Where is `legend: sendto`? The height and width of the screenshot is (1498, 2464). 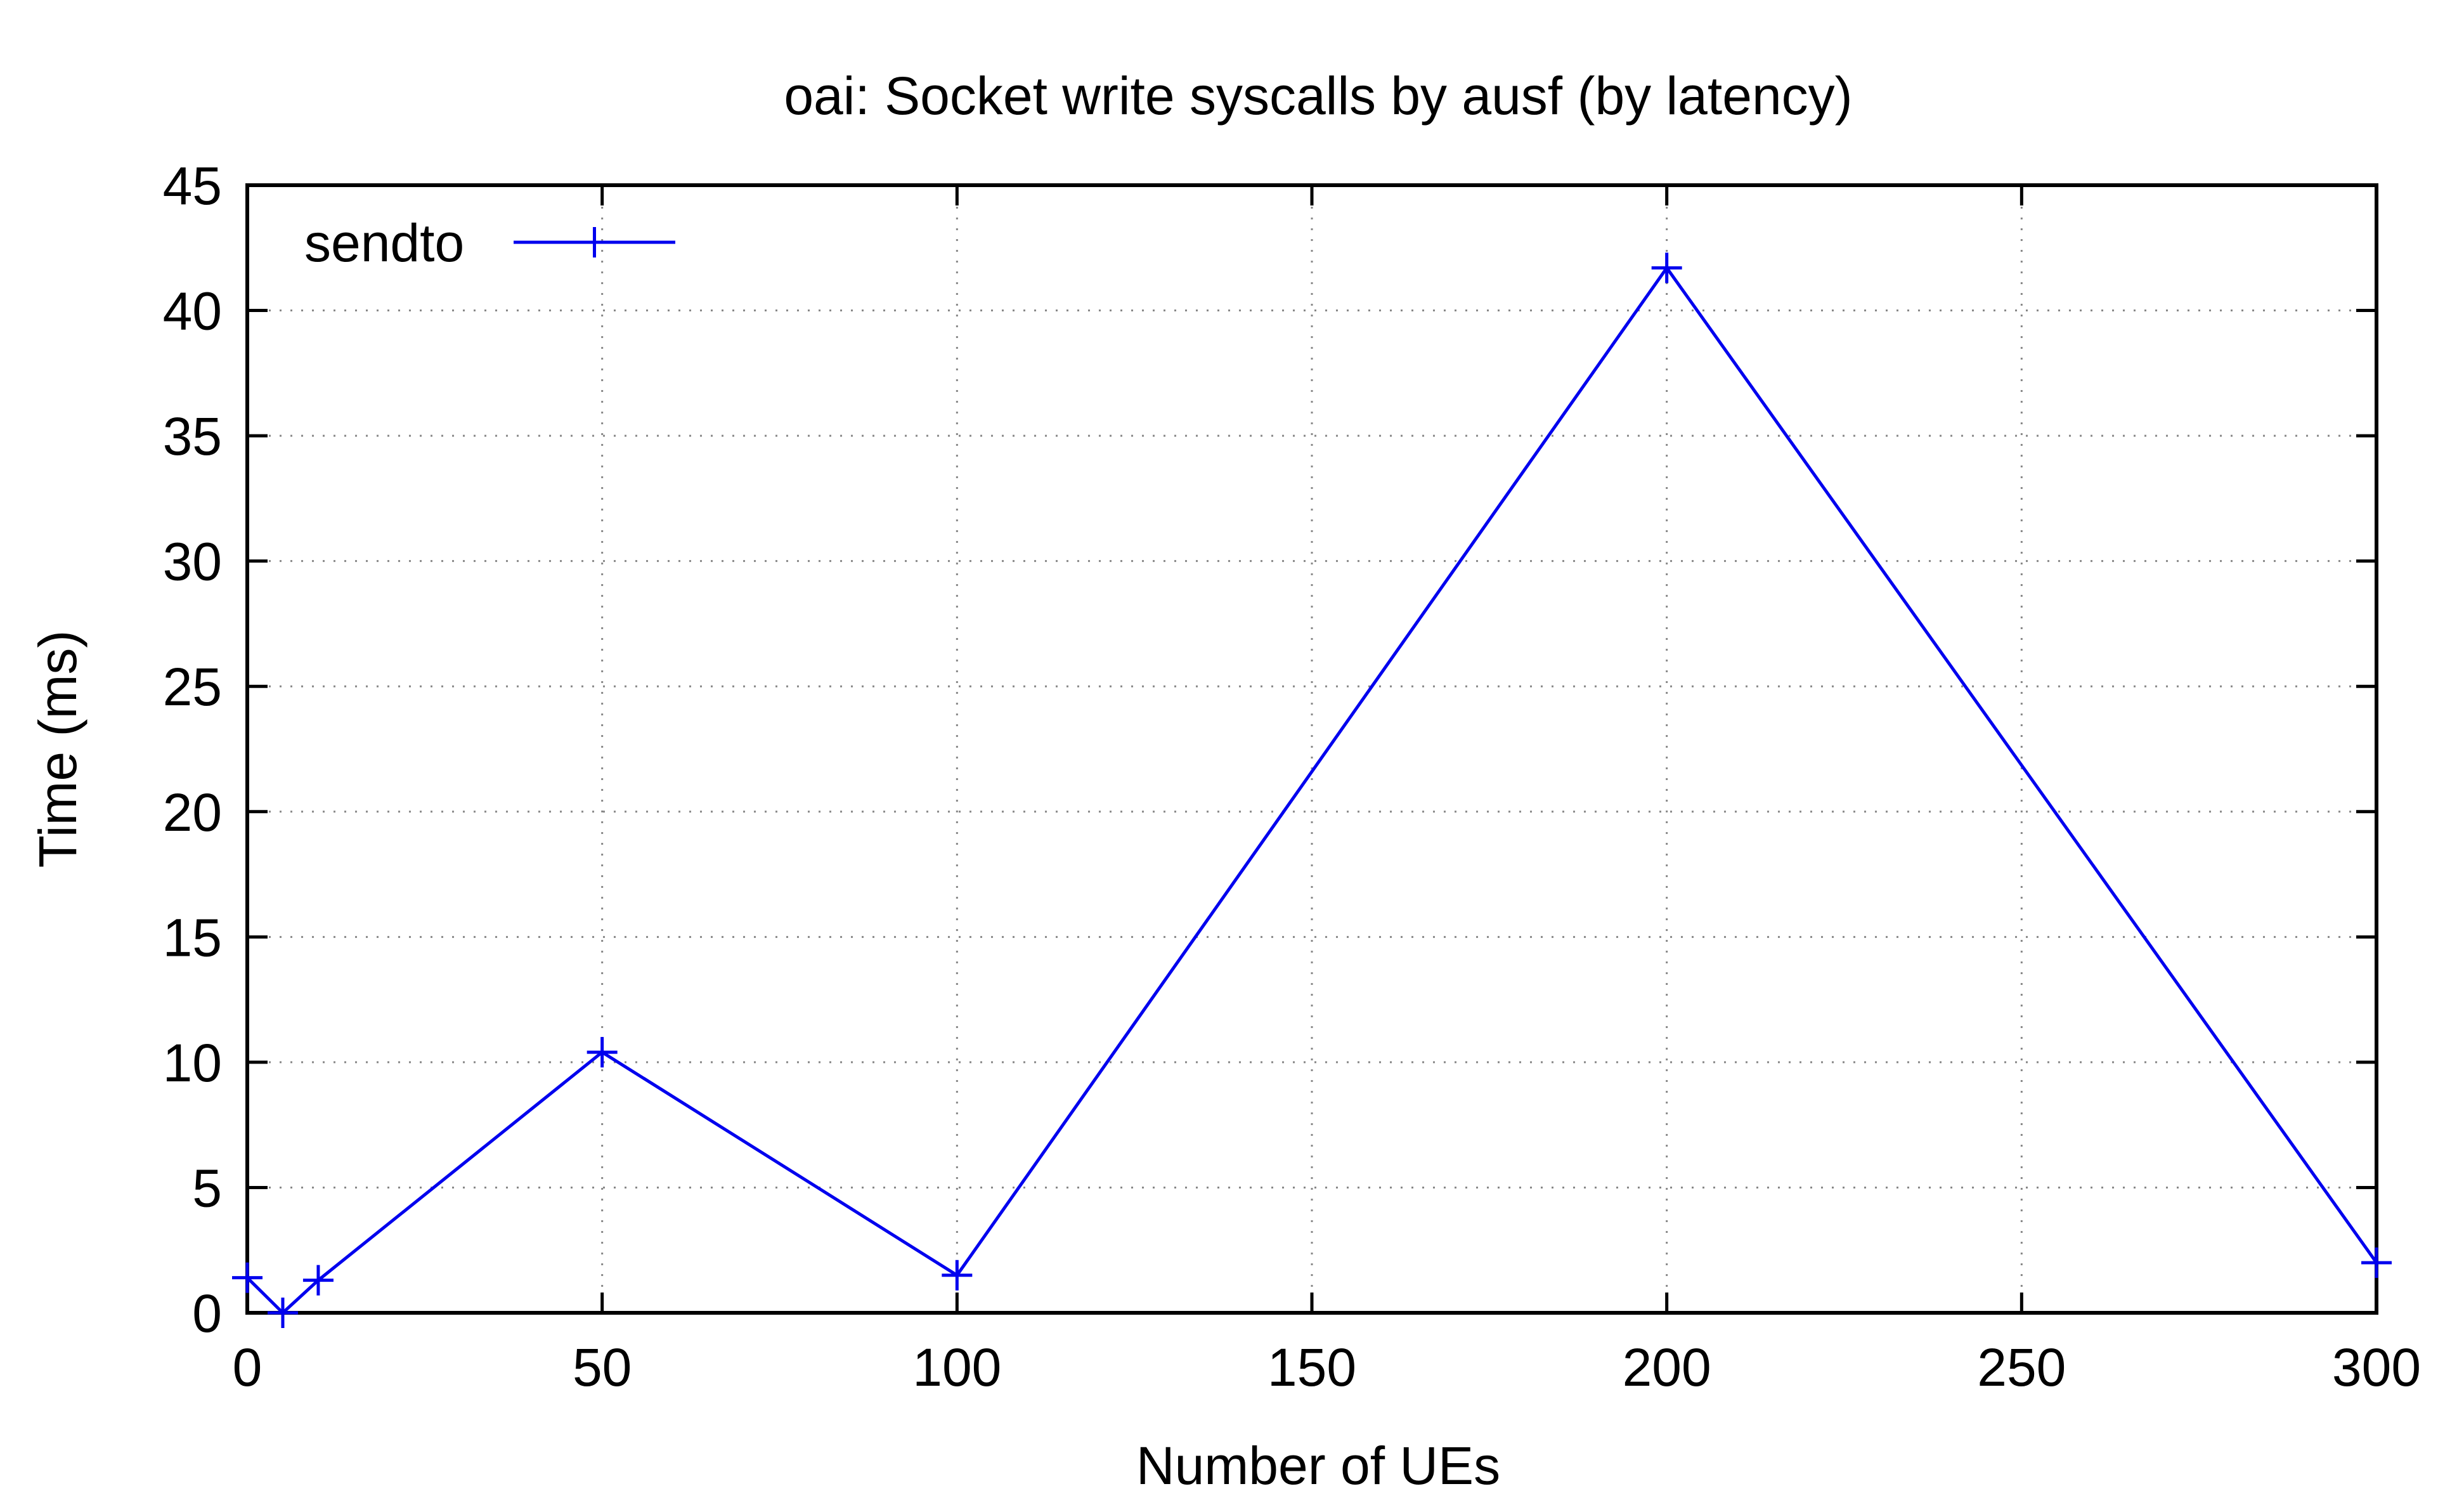 legend: sendto is located at coordinates (489, 243).